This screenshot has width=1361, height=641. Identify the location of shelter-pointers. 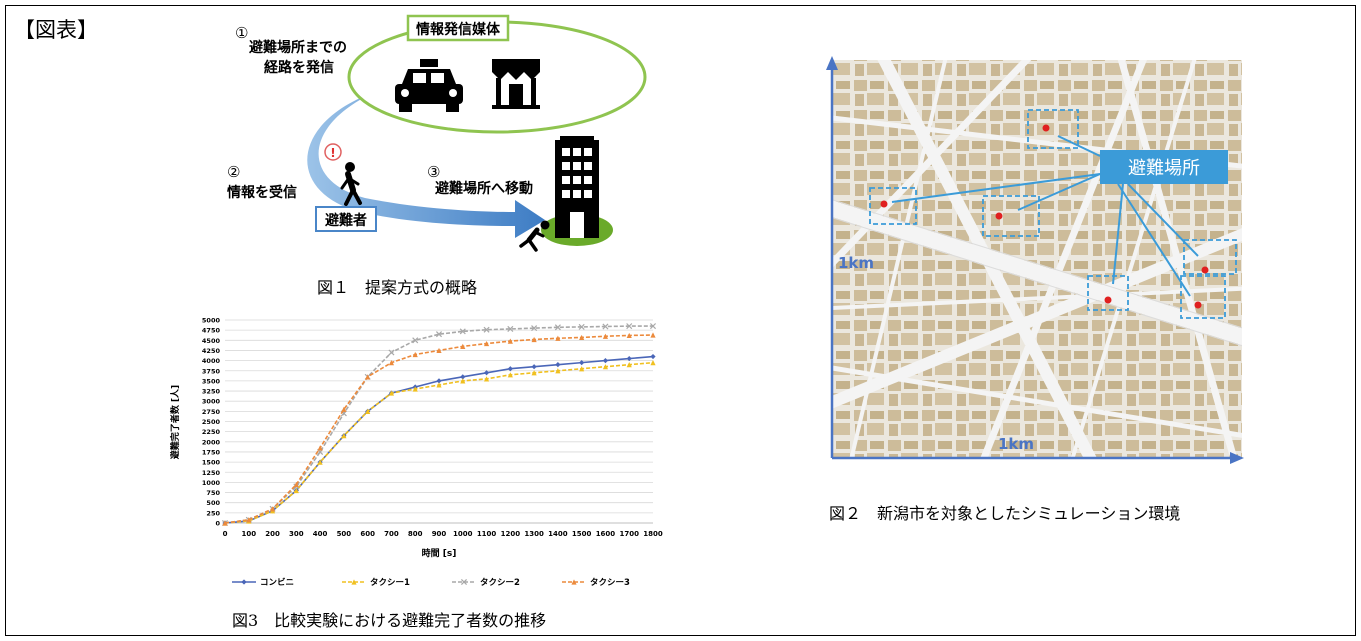
(1045, 216).